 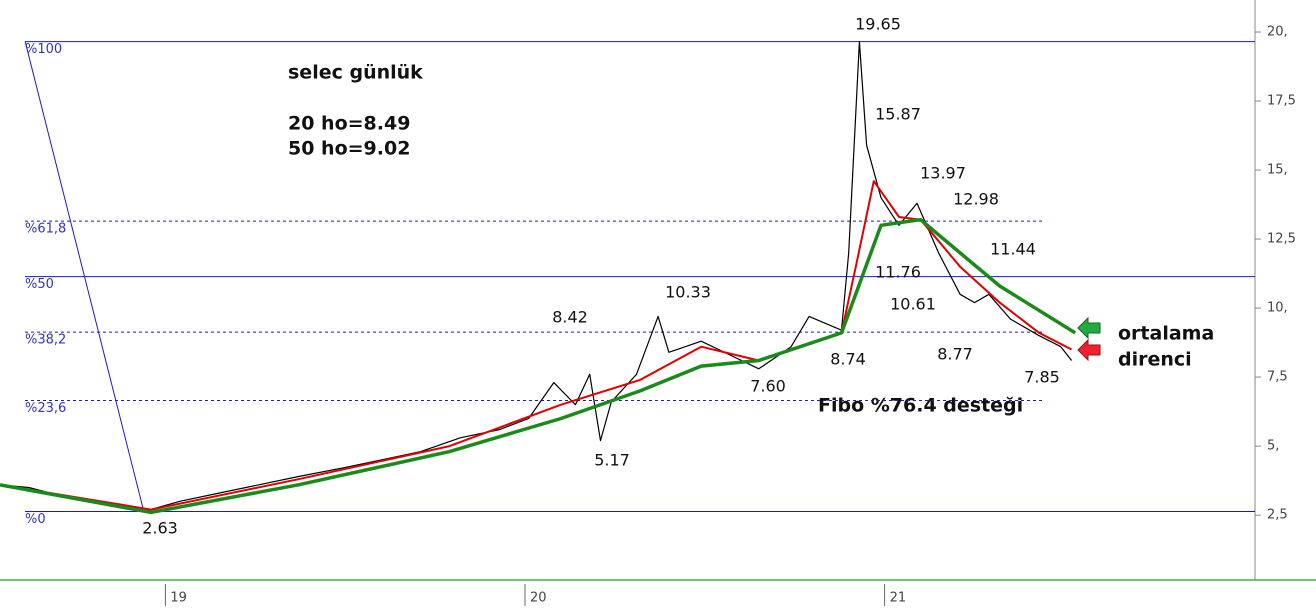 What do you see at coordinates (1166, 334) in the screenshot?
I see `resistance-label: ortalama` at bounding box center [1166, 334].